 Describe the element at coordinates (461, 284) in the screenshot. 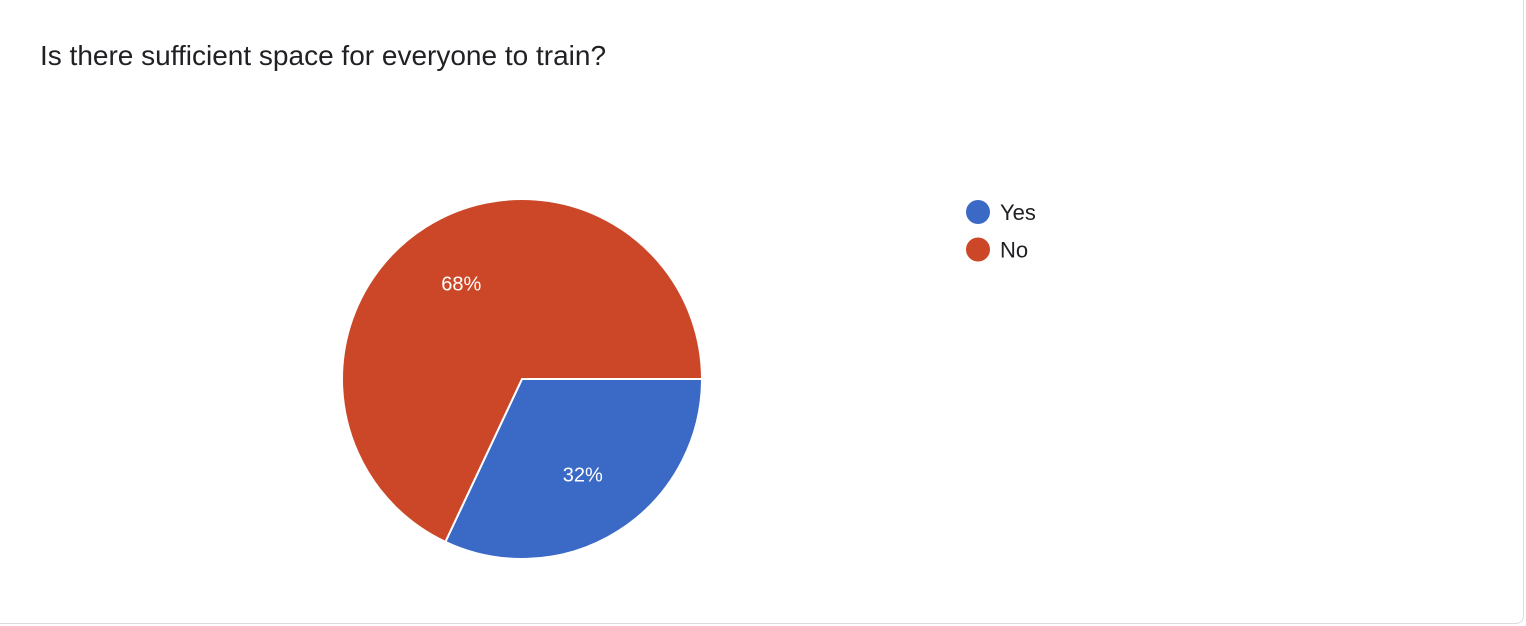

I see `slice-label: 68%` at that location.